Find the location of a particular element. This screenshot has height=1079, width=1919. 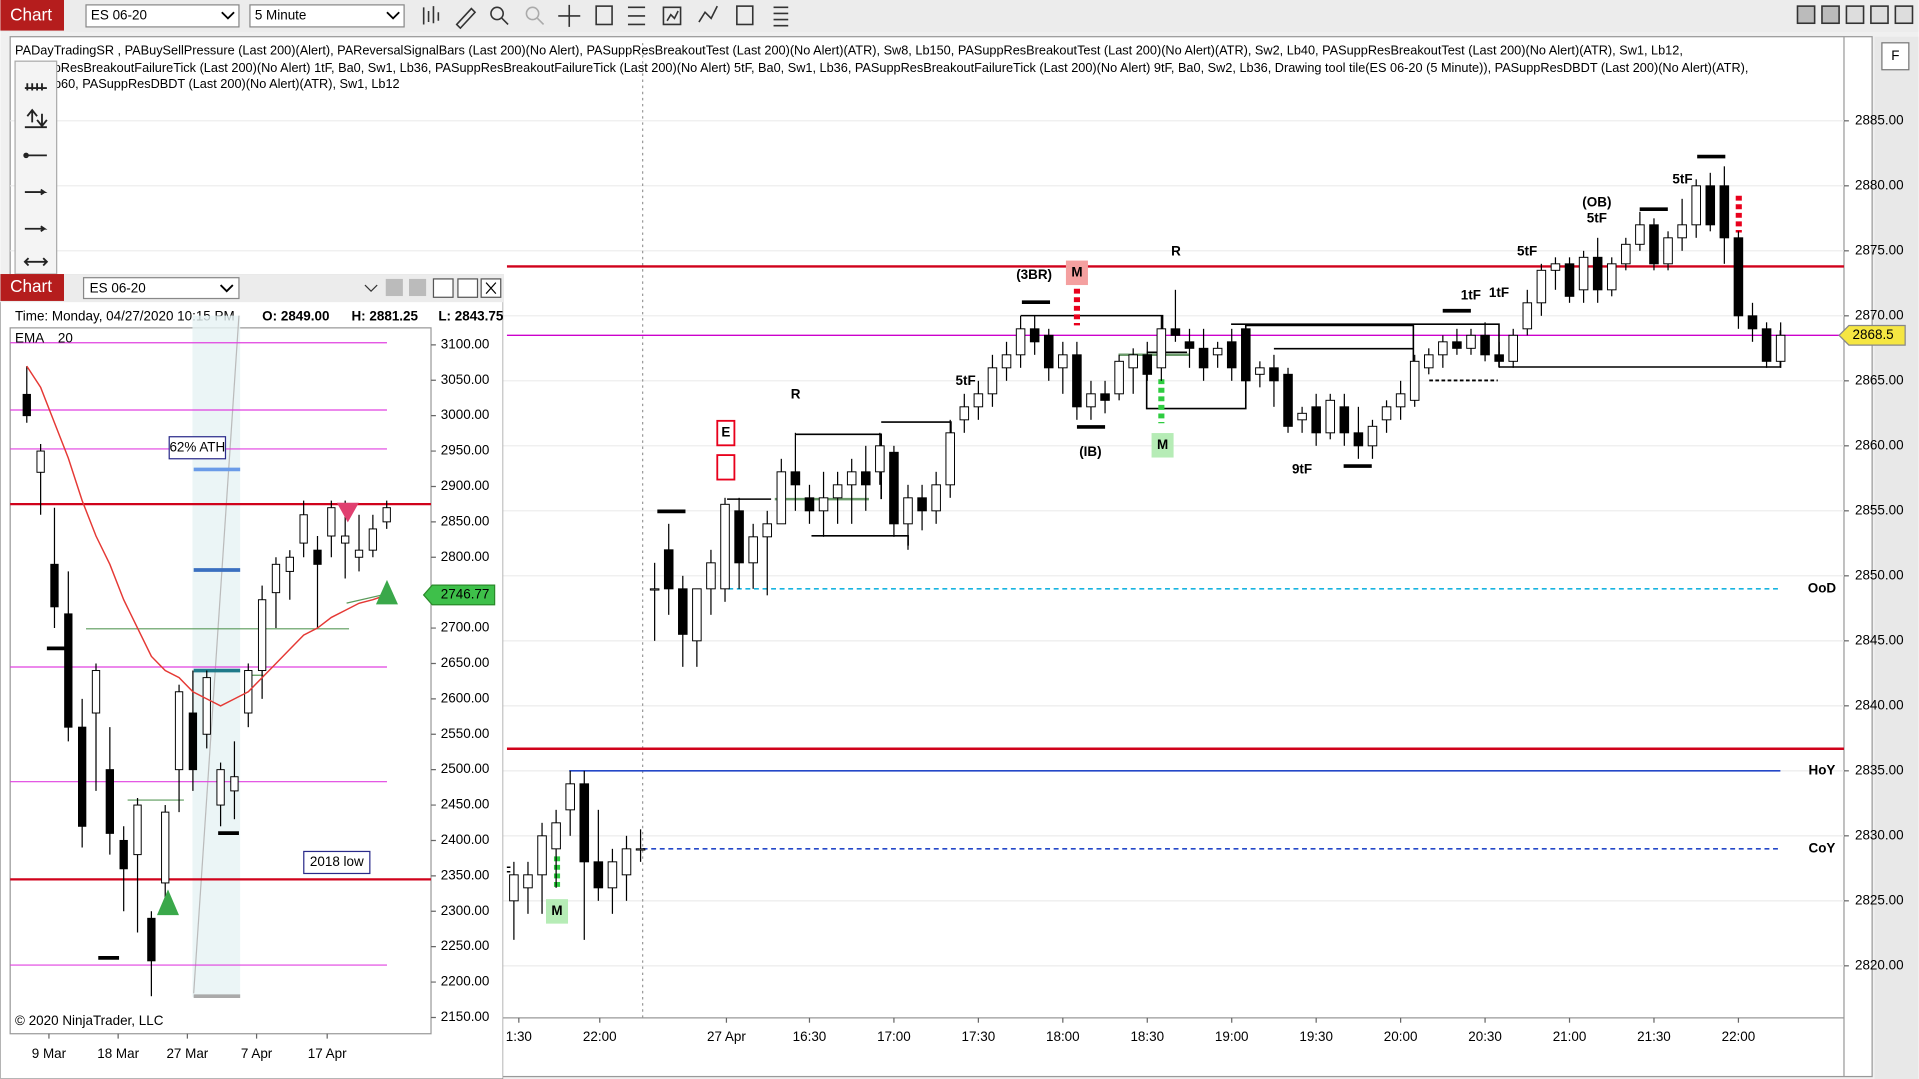

inset-chart-tab-label: Chart is located at coordinates (31, 286).